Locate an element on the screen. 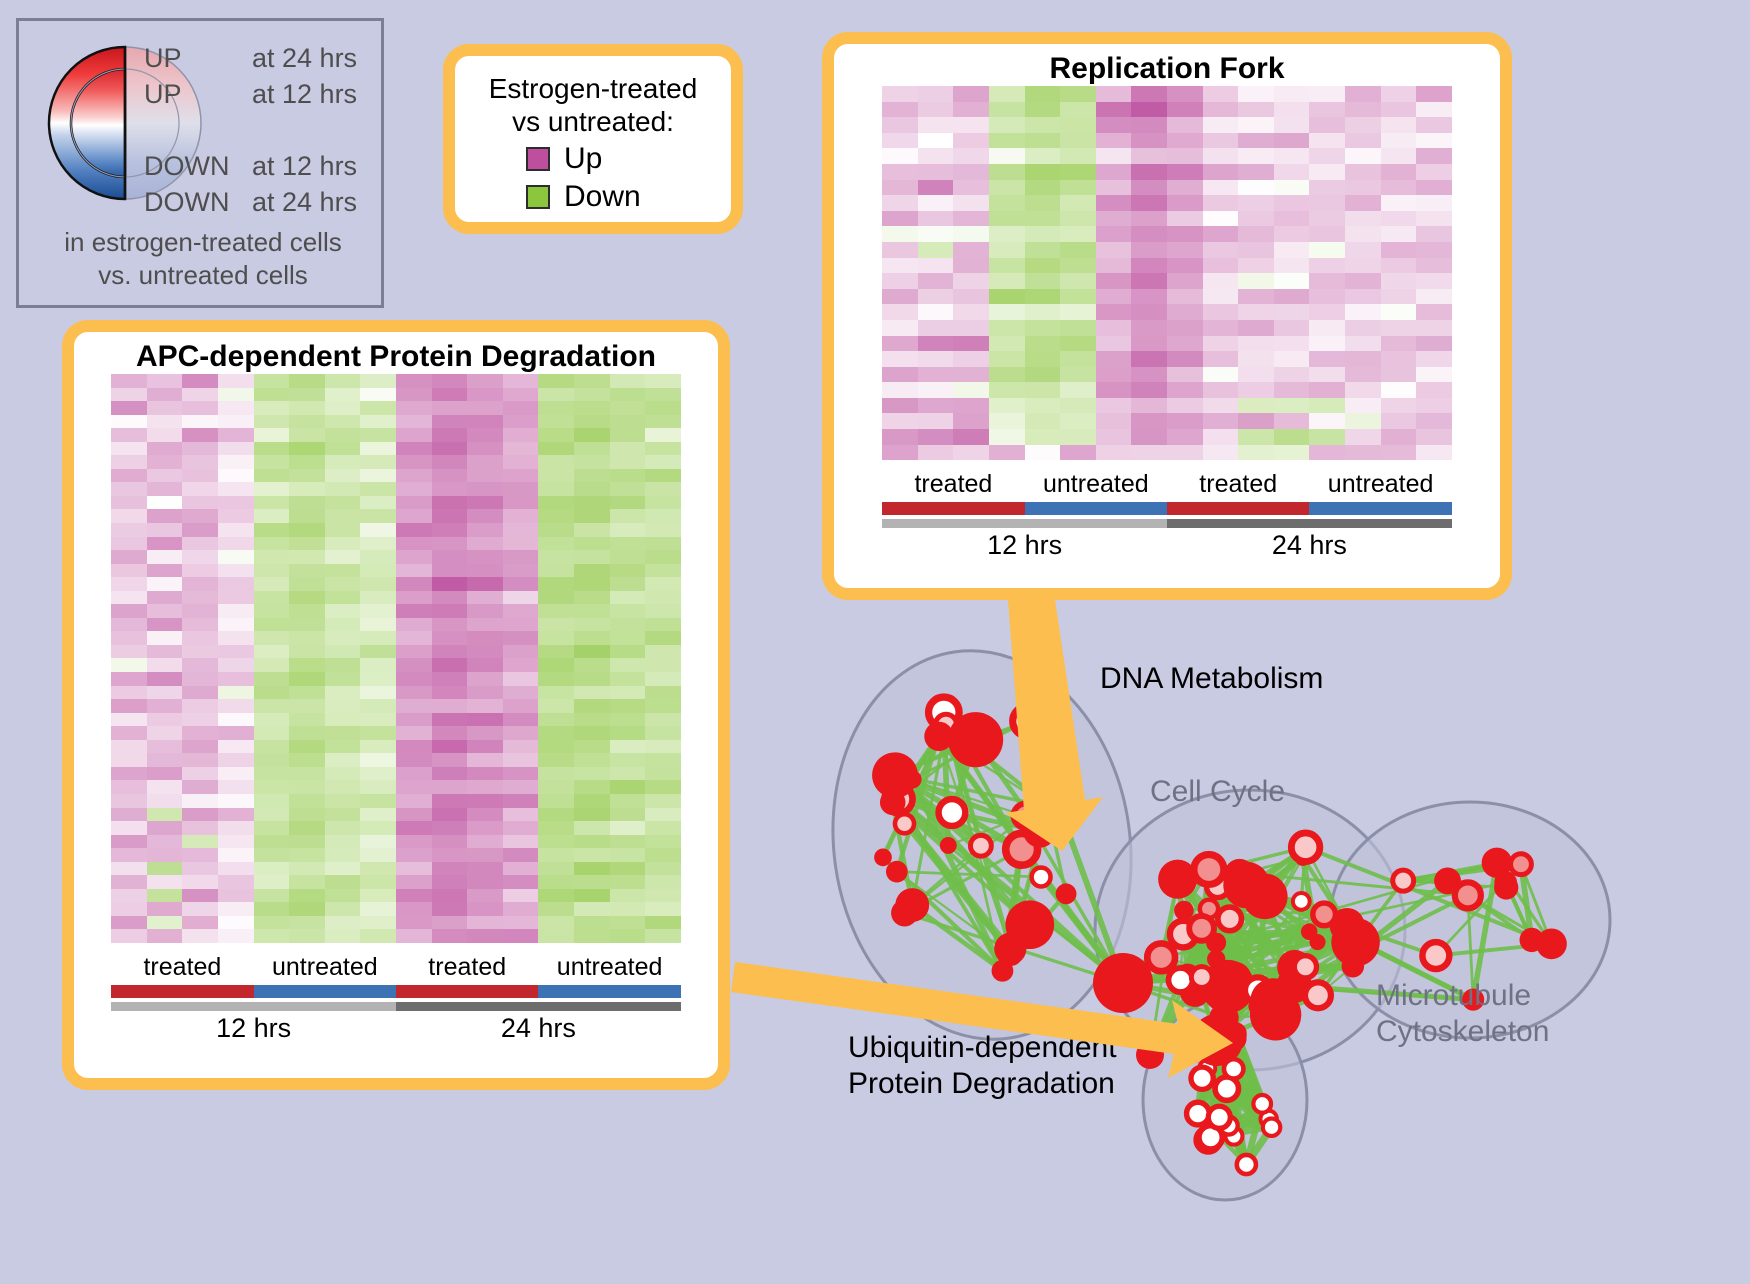  apc-time-bars is located at coordinates (396, 1006).